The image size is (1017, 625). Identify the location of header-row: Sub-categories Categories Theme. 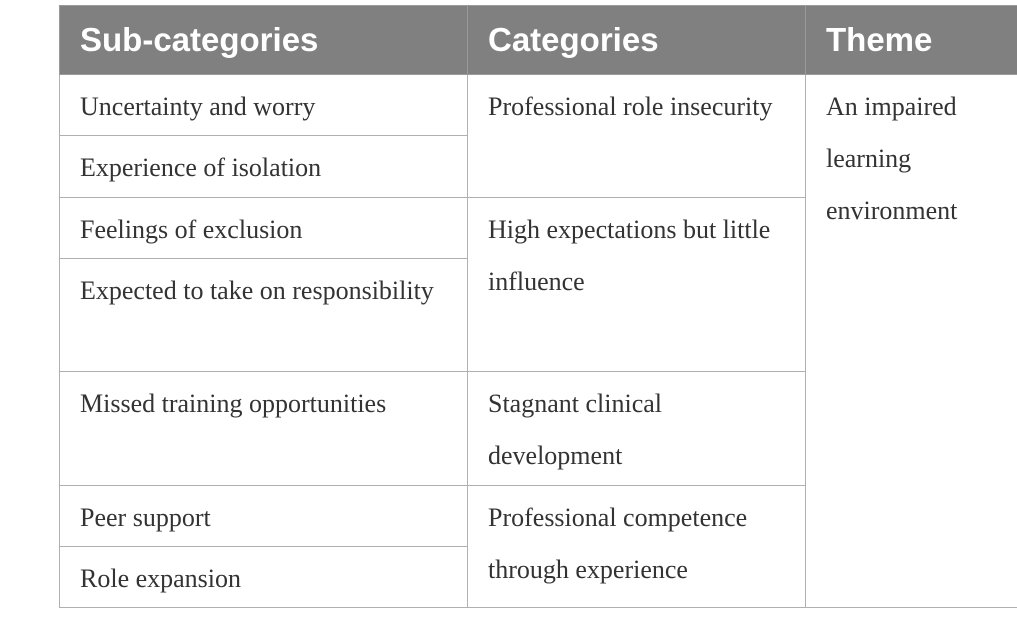
(538, 40).